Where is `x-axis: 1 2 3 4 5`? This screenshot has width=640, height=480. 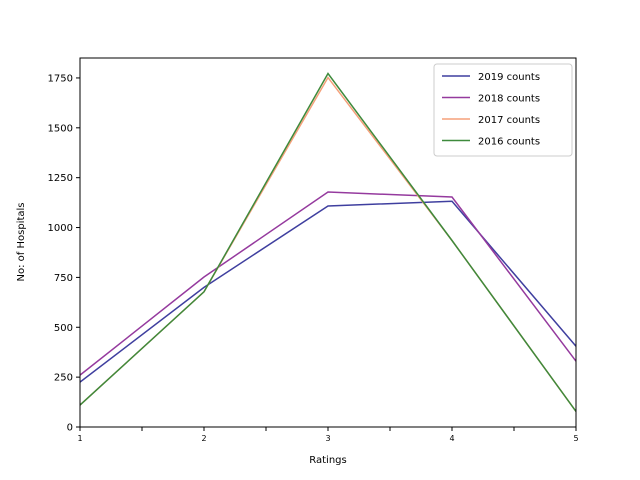
x-axis: 1 2 3 4 5 is located at coordinates (328, 435).